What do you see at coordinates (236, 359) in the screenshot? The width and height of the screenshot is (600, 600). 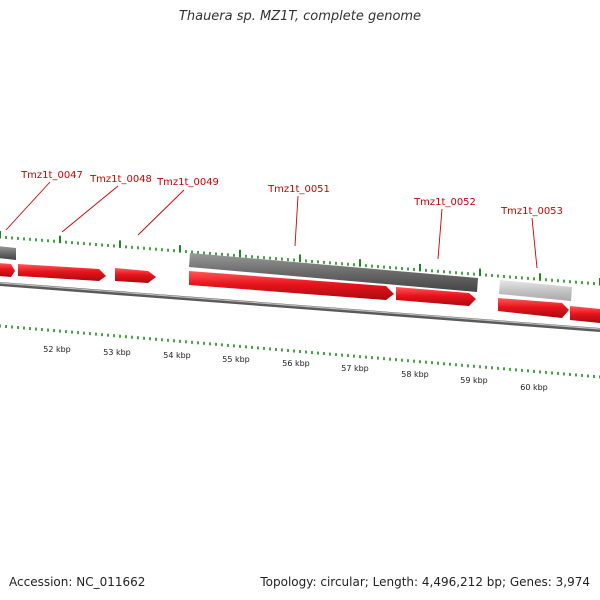 I see `scale-label: 55 kbp` at bounding box center [236, 359].